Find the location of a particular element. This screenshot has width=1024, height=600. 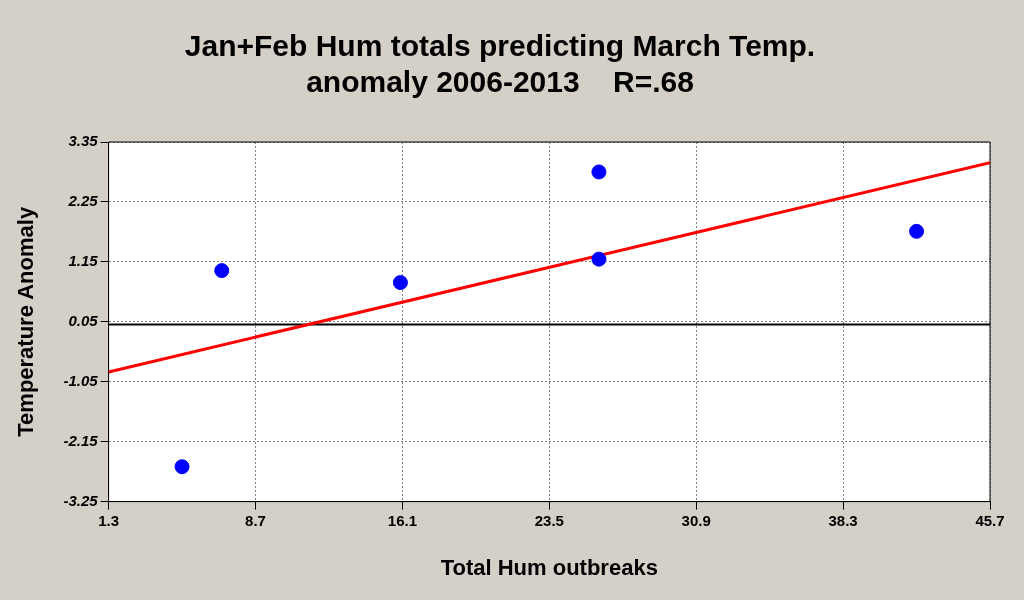

chart-title: Jan+Feb Hum totals predicting March Temp. anomaly 2006-2013 R=.68 is located at coordinates (500, 64).